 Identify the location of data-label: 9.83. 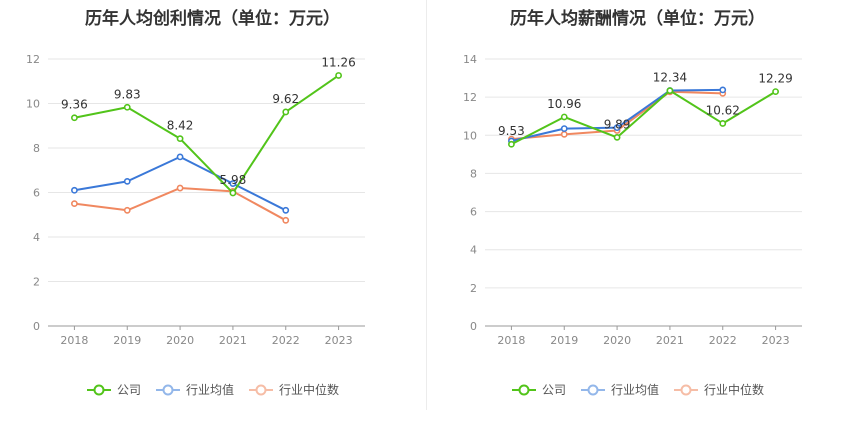
(127, 94).